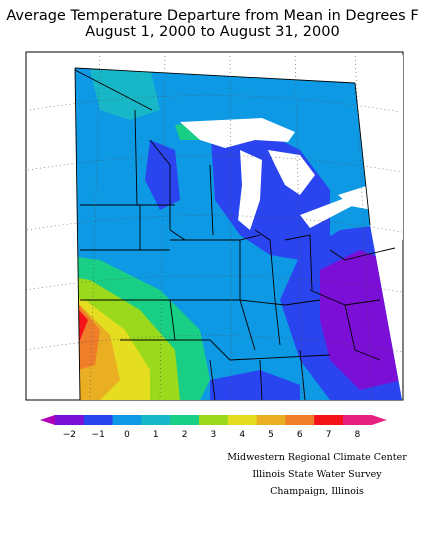  Describe the element at coordinates (317, 474) in the screenshot. I see `credit-survey: Illinois State Water Survey` at that location.